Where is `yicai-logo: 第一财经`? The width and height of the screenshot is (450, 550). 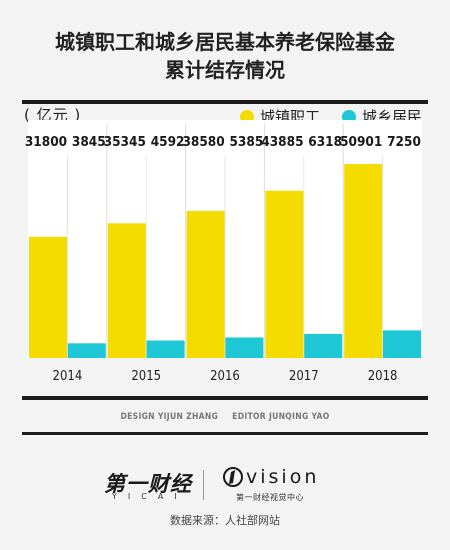
yicai-logo: 第一财经 is located at coordinates (148, 484).